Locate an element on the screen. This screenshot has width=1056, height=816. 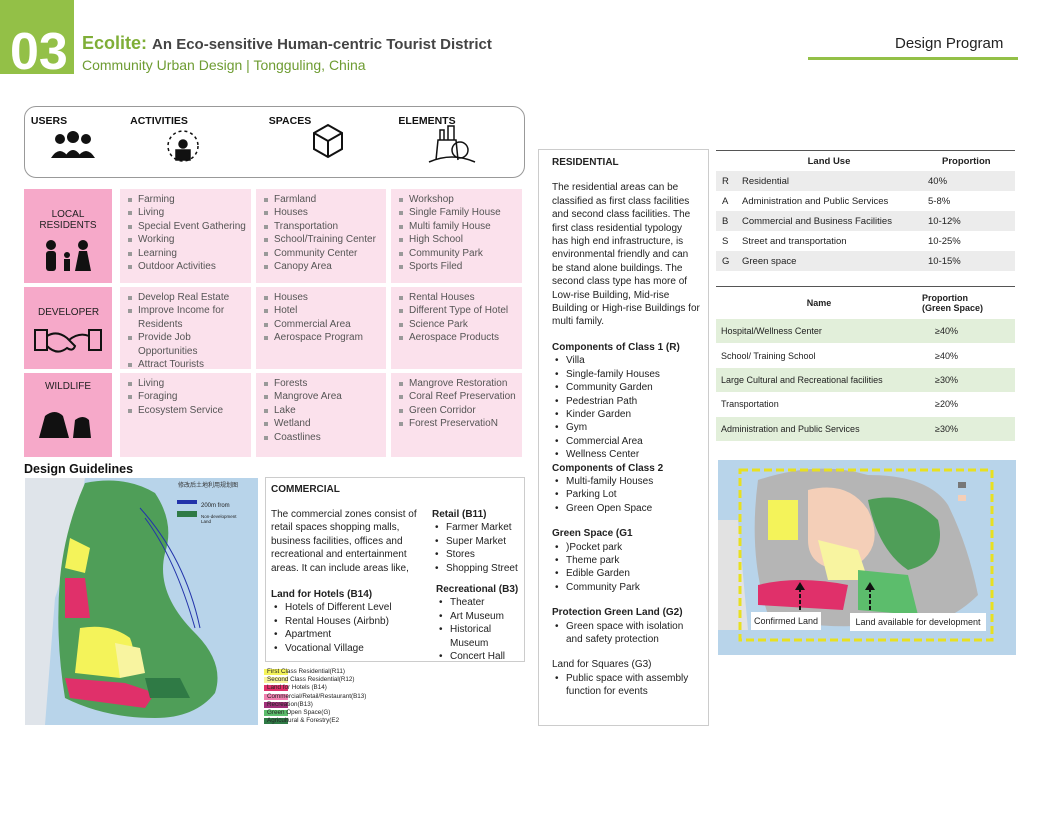
table-cell: 40% is located at coordinates (938, 181).